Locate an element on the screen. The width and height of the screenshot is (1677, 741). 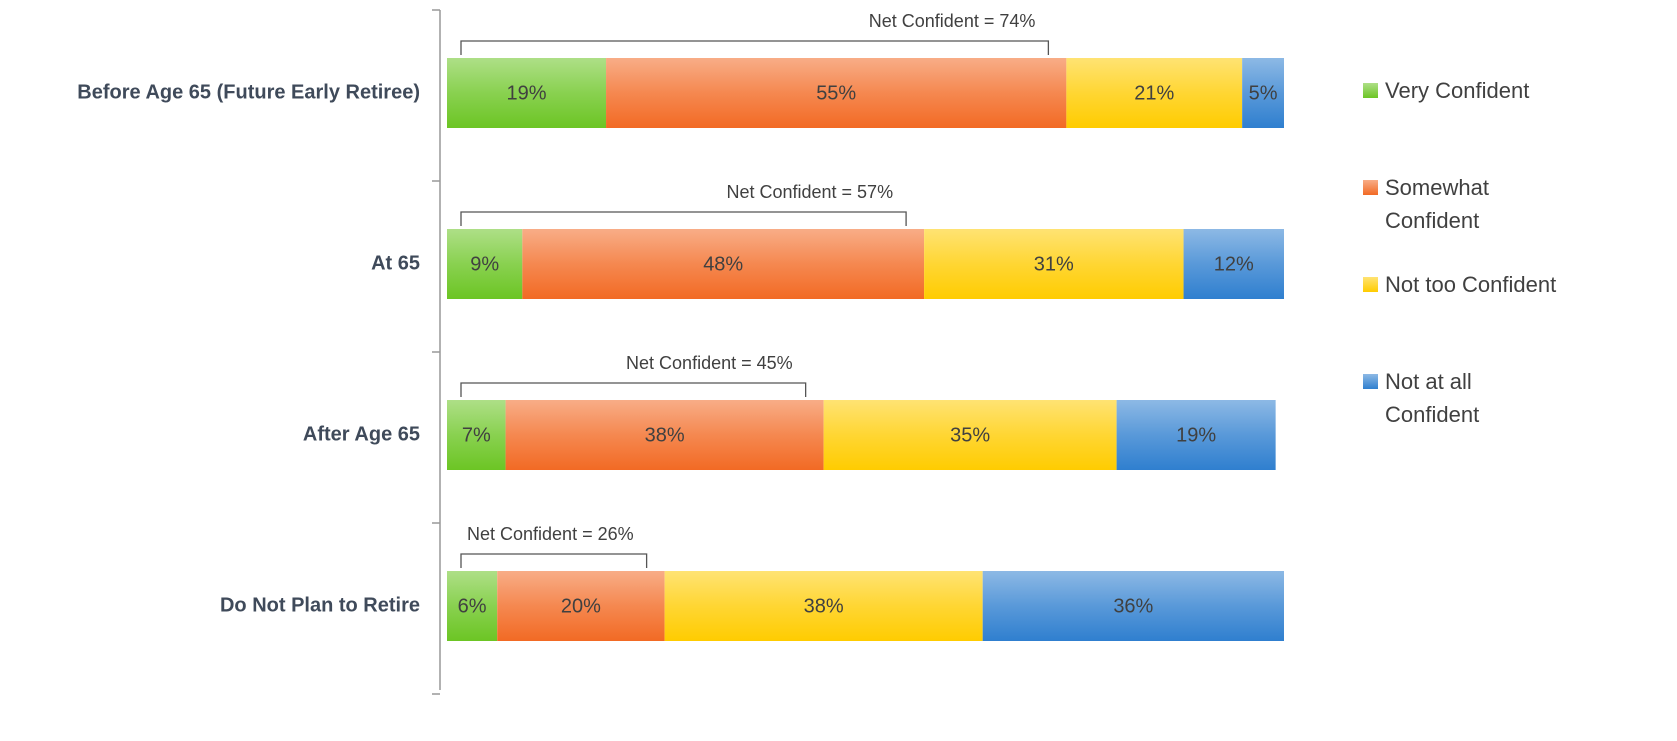
value-label: 12% is located at coordinates (1234, 264).